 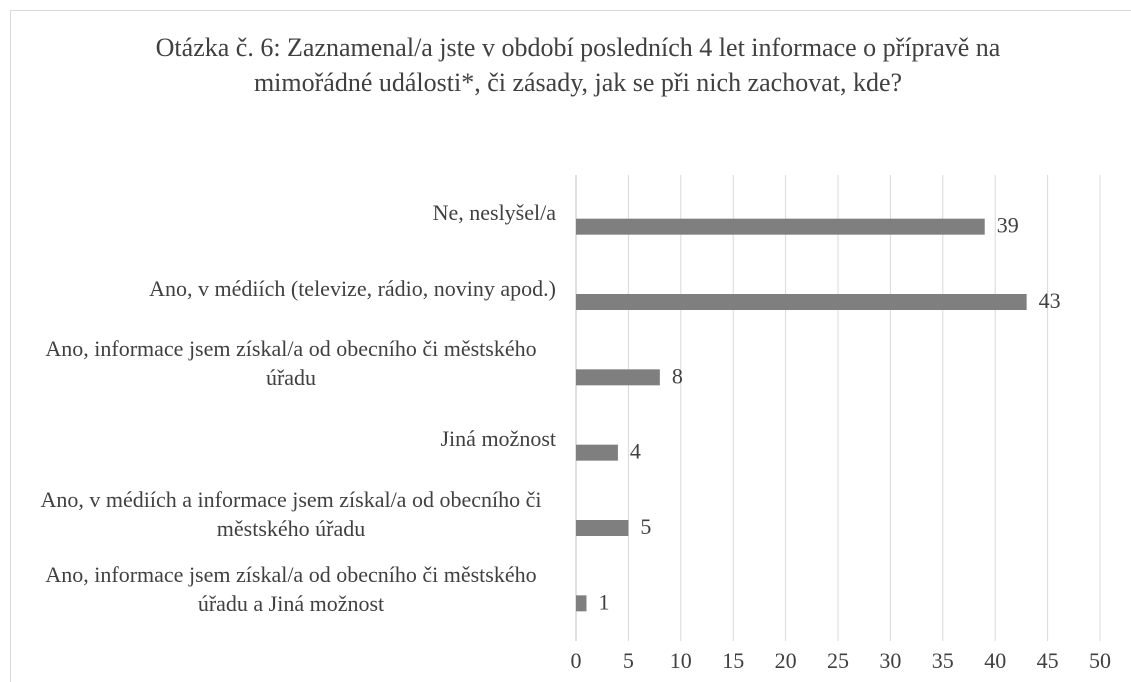 What do you see at coordinates (628, 660) in the screenshot?
I see `x-tick-label: 5` at bounding box center [628, 660].